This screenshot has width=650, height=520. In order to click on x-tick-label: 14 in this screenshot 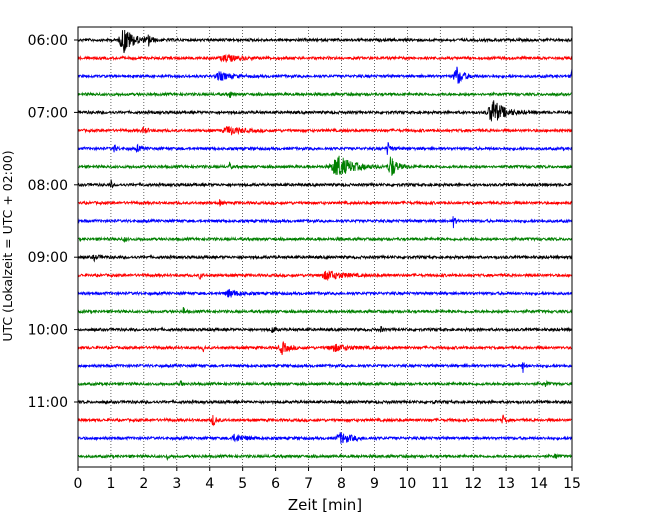, I will do `click(539, 484)`.